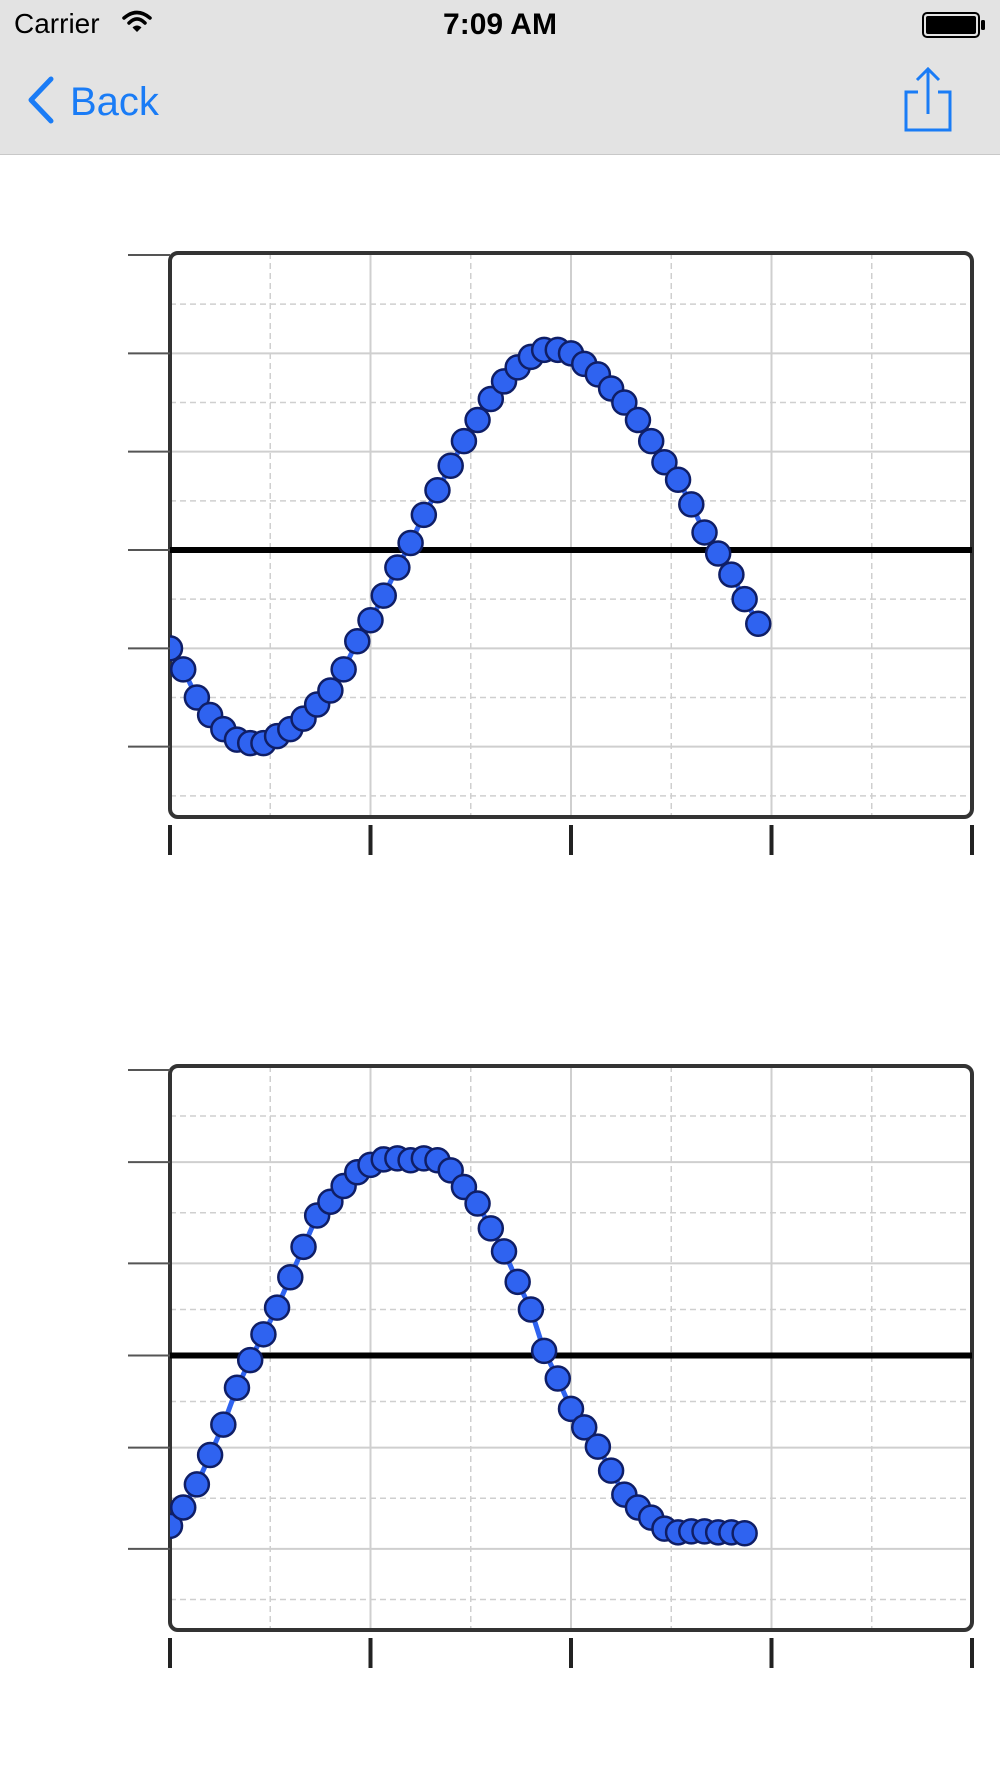 This screenshot has width=1000, height=1790. What do you see at coordinates (57, 23) in the screenshot?
I see `carrier-label: Carrier` at bounding box center [57, 23].